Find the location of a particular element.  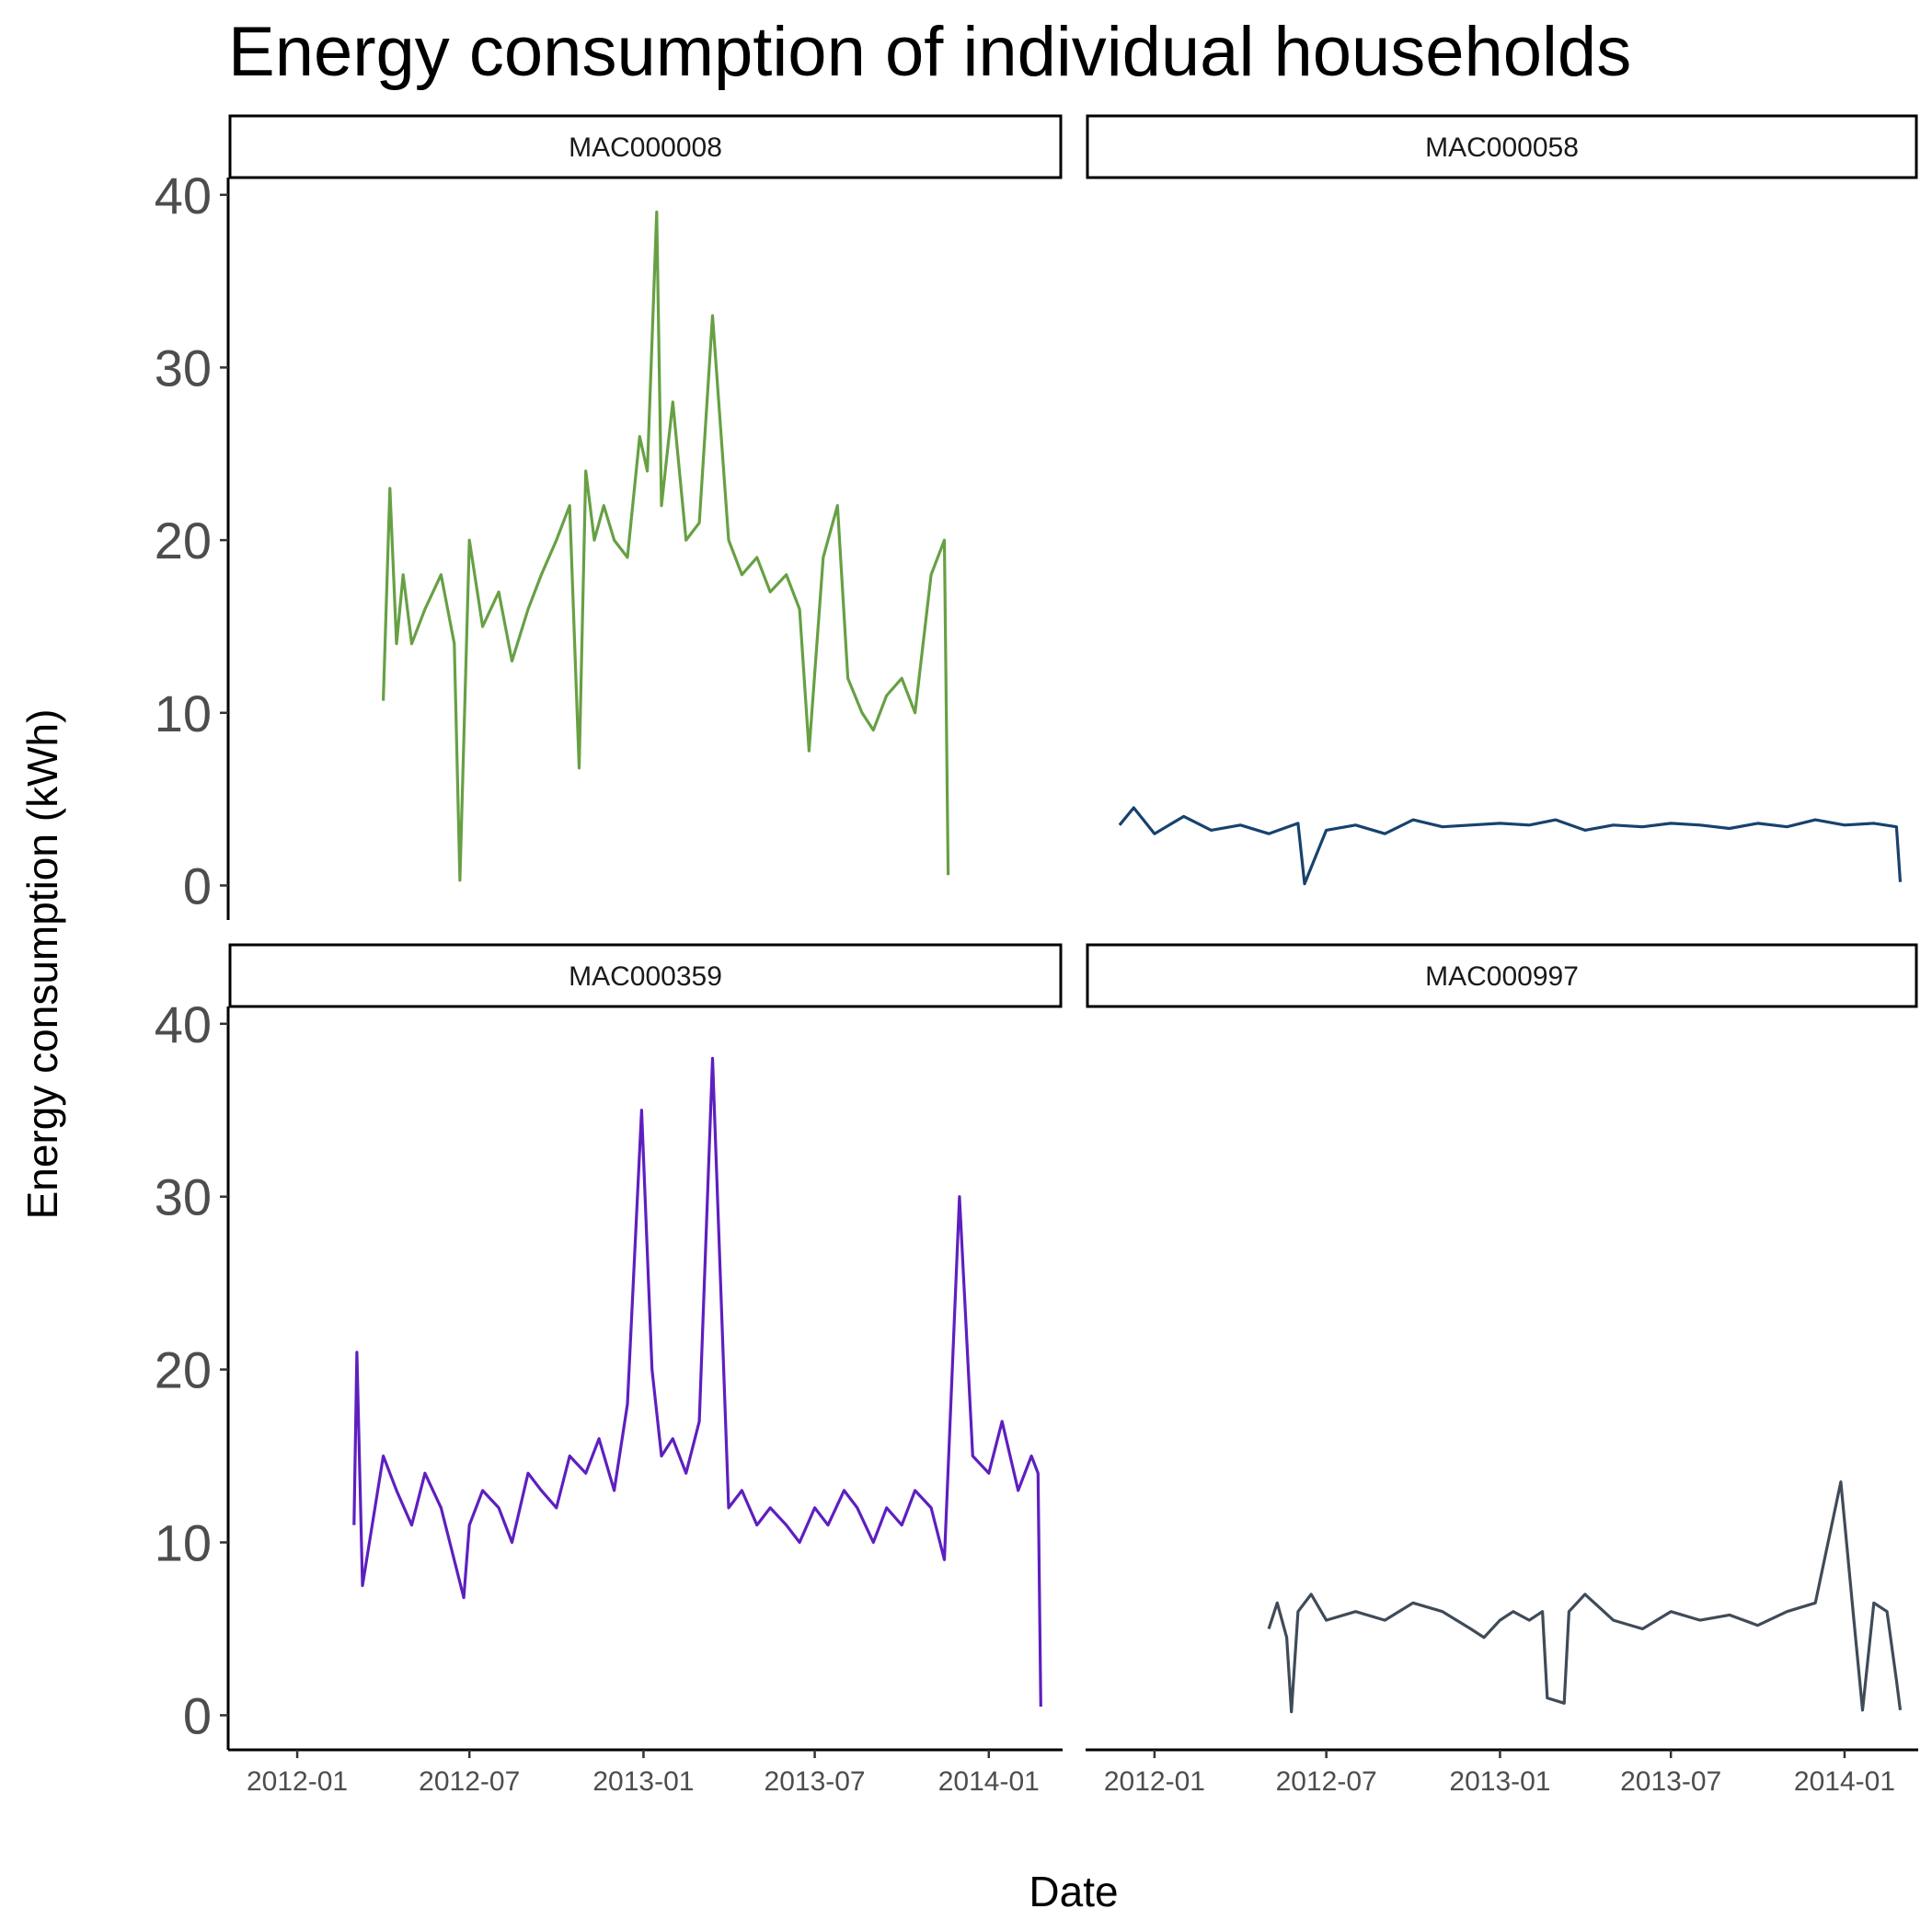

facet-strip-label: MAC000008 is located at coordinates (645, 147).